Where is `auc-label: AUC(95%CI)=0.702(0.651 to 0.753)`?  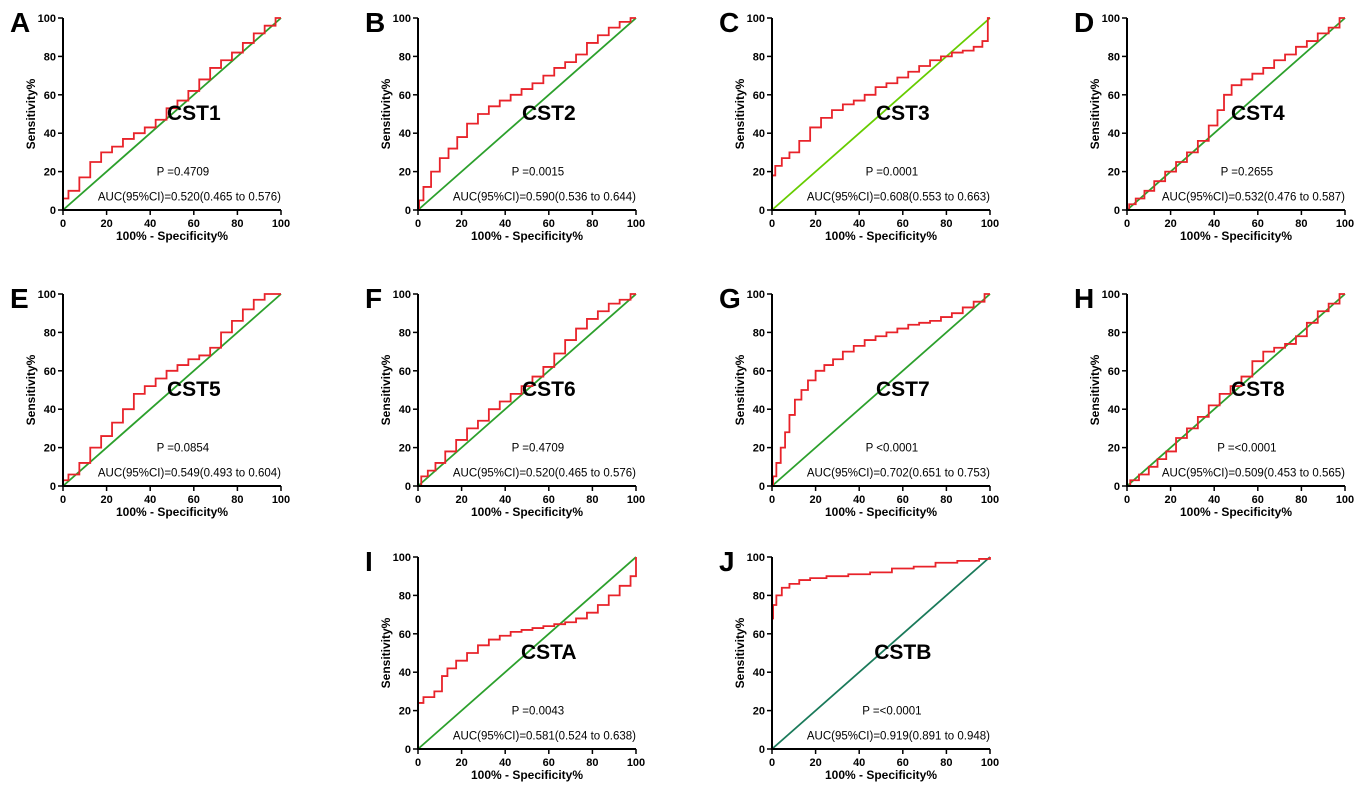 auc-label: AUC(95%CI)=0.702(0.651 to 0.753) is located at coordinates (898, 473).